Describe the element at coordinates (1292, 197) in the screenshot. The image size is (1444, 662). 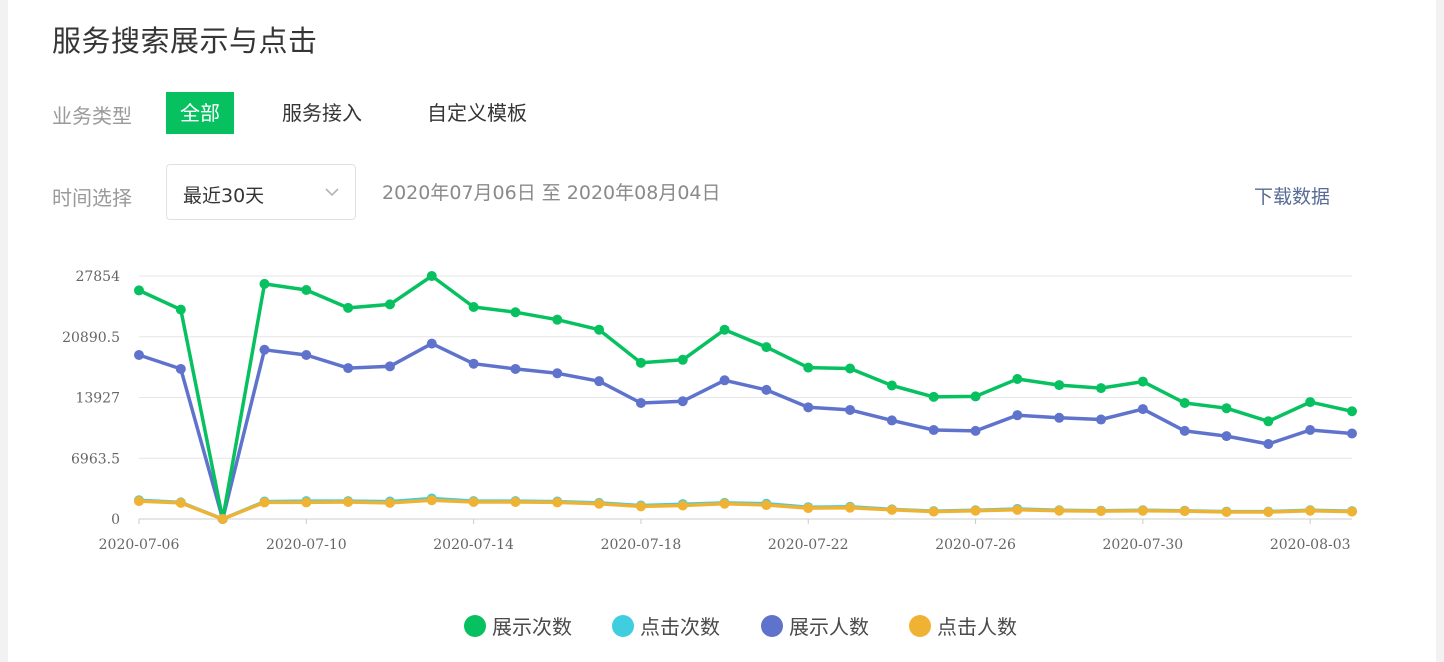
I see `download-data-link: 下载数据` at that location.